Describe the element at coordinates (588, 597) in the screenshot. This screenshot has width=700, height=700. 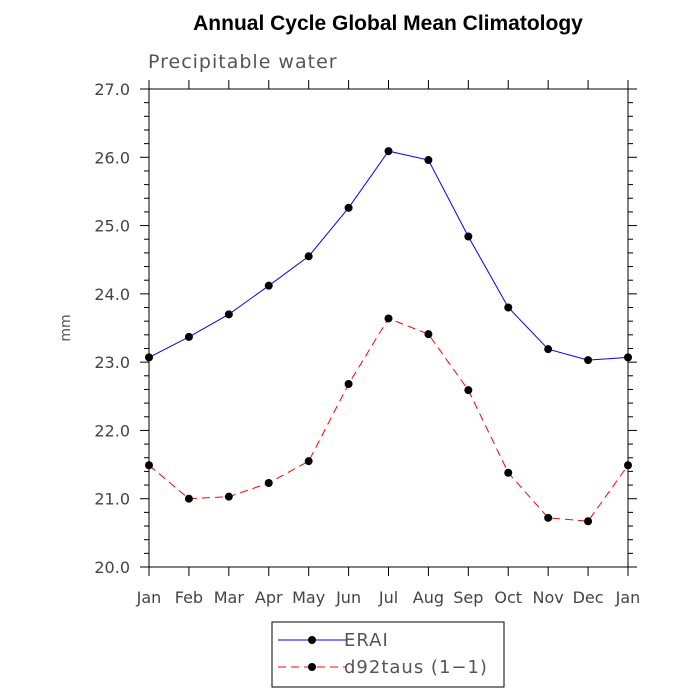
I see `x-tick-label: Dec` at that location.